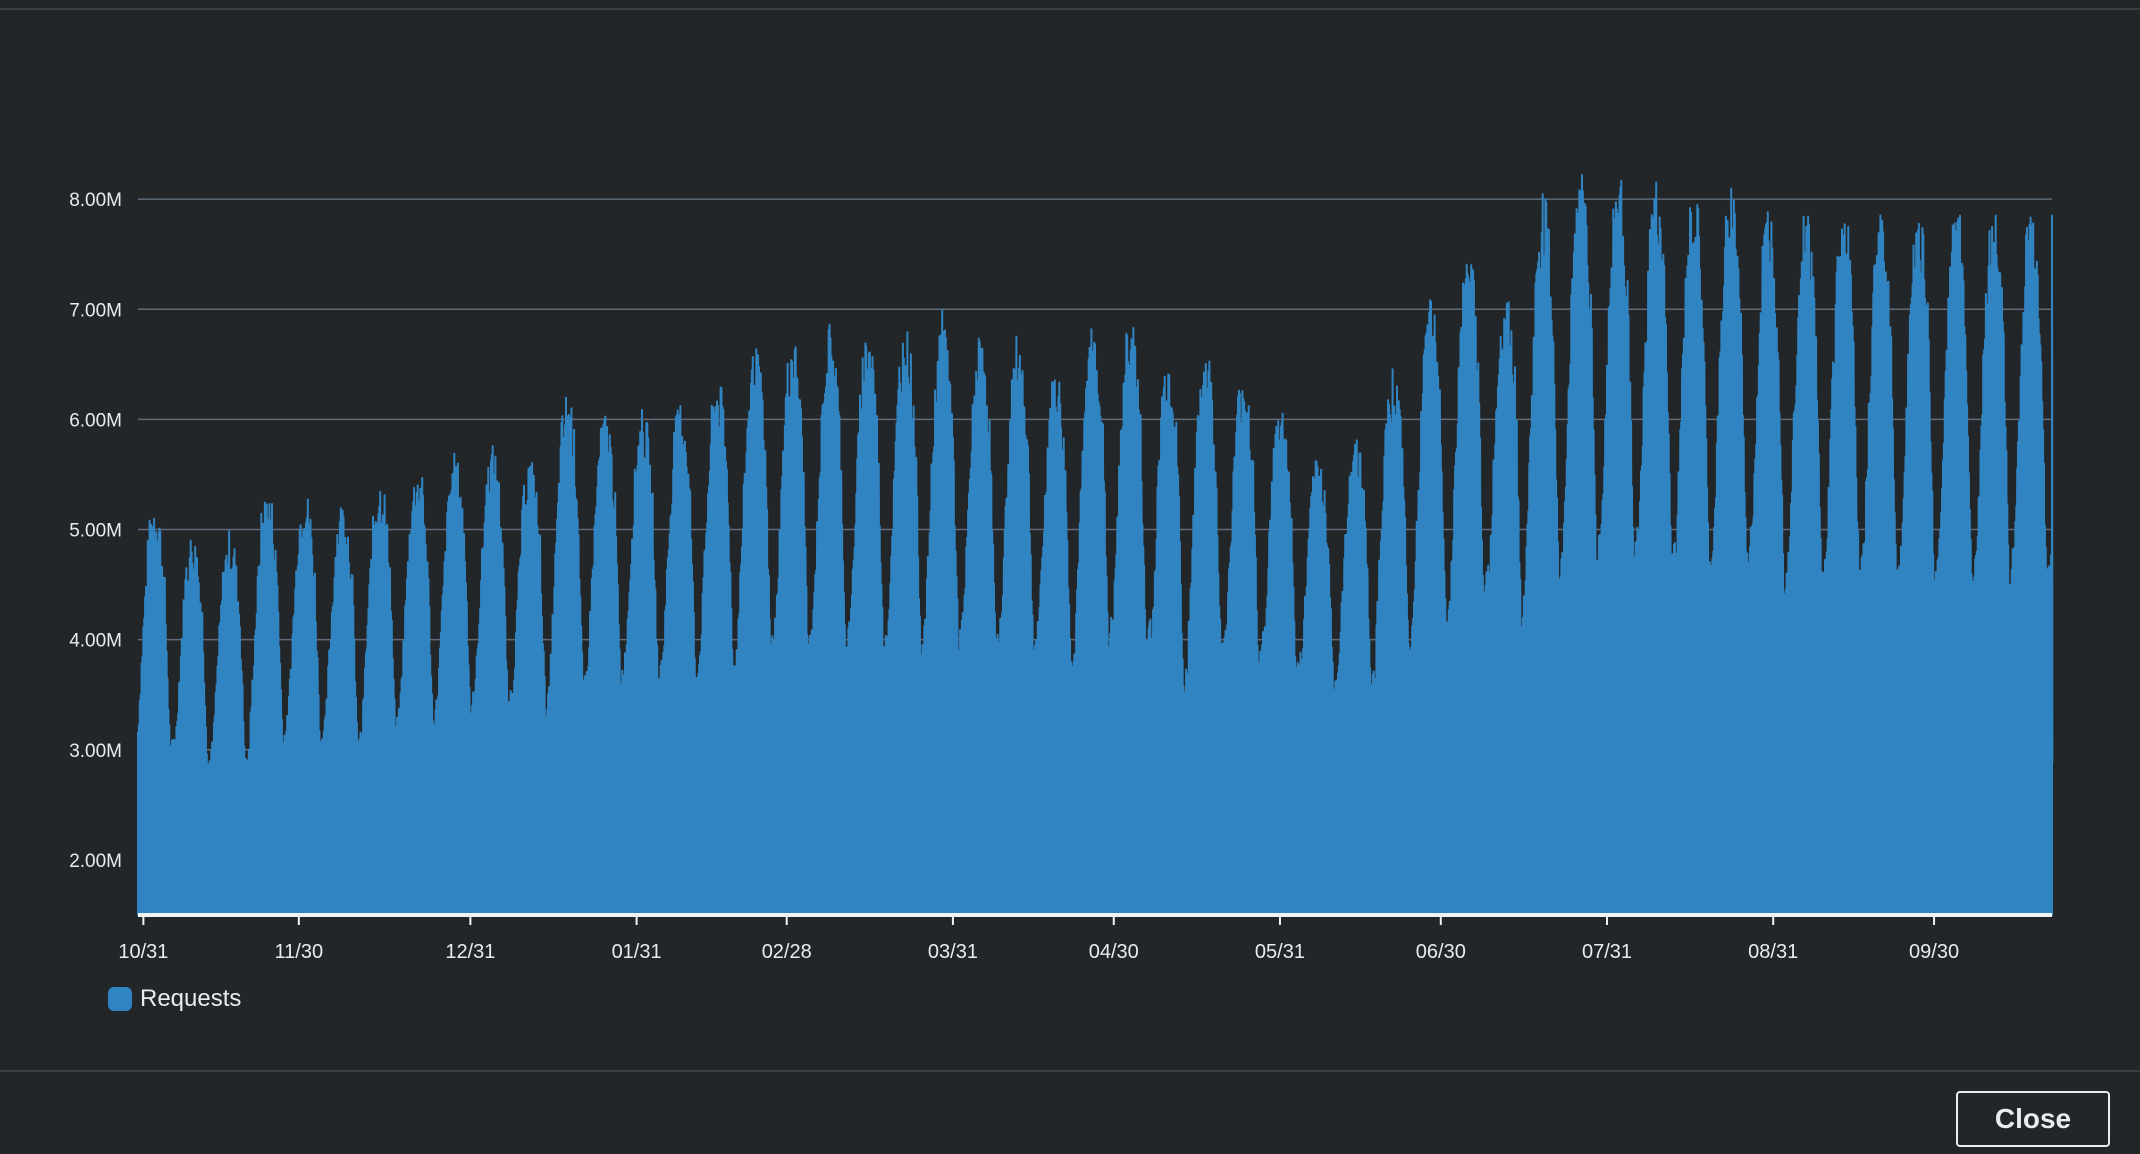 The width and height of the screenshot is (2140, 1154). What do you see at coordinates (1114, 952) in the screenshot?
I see `x-tick-label: 04/30` at bounding box center [1114, 952].